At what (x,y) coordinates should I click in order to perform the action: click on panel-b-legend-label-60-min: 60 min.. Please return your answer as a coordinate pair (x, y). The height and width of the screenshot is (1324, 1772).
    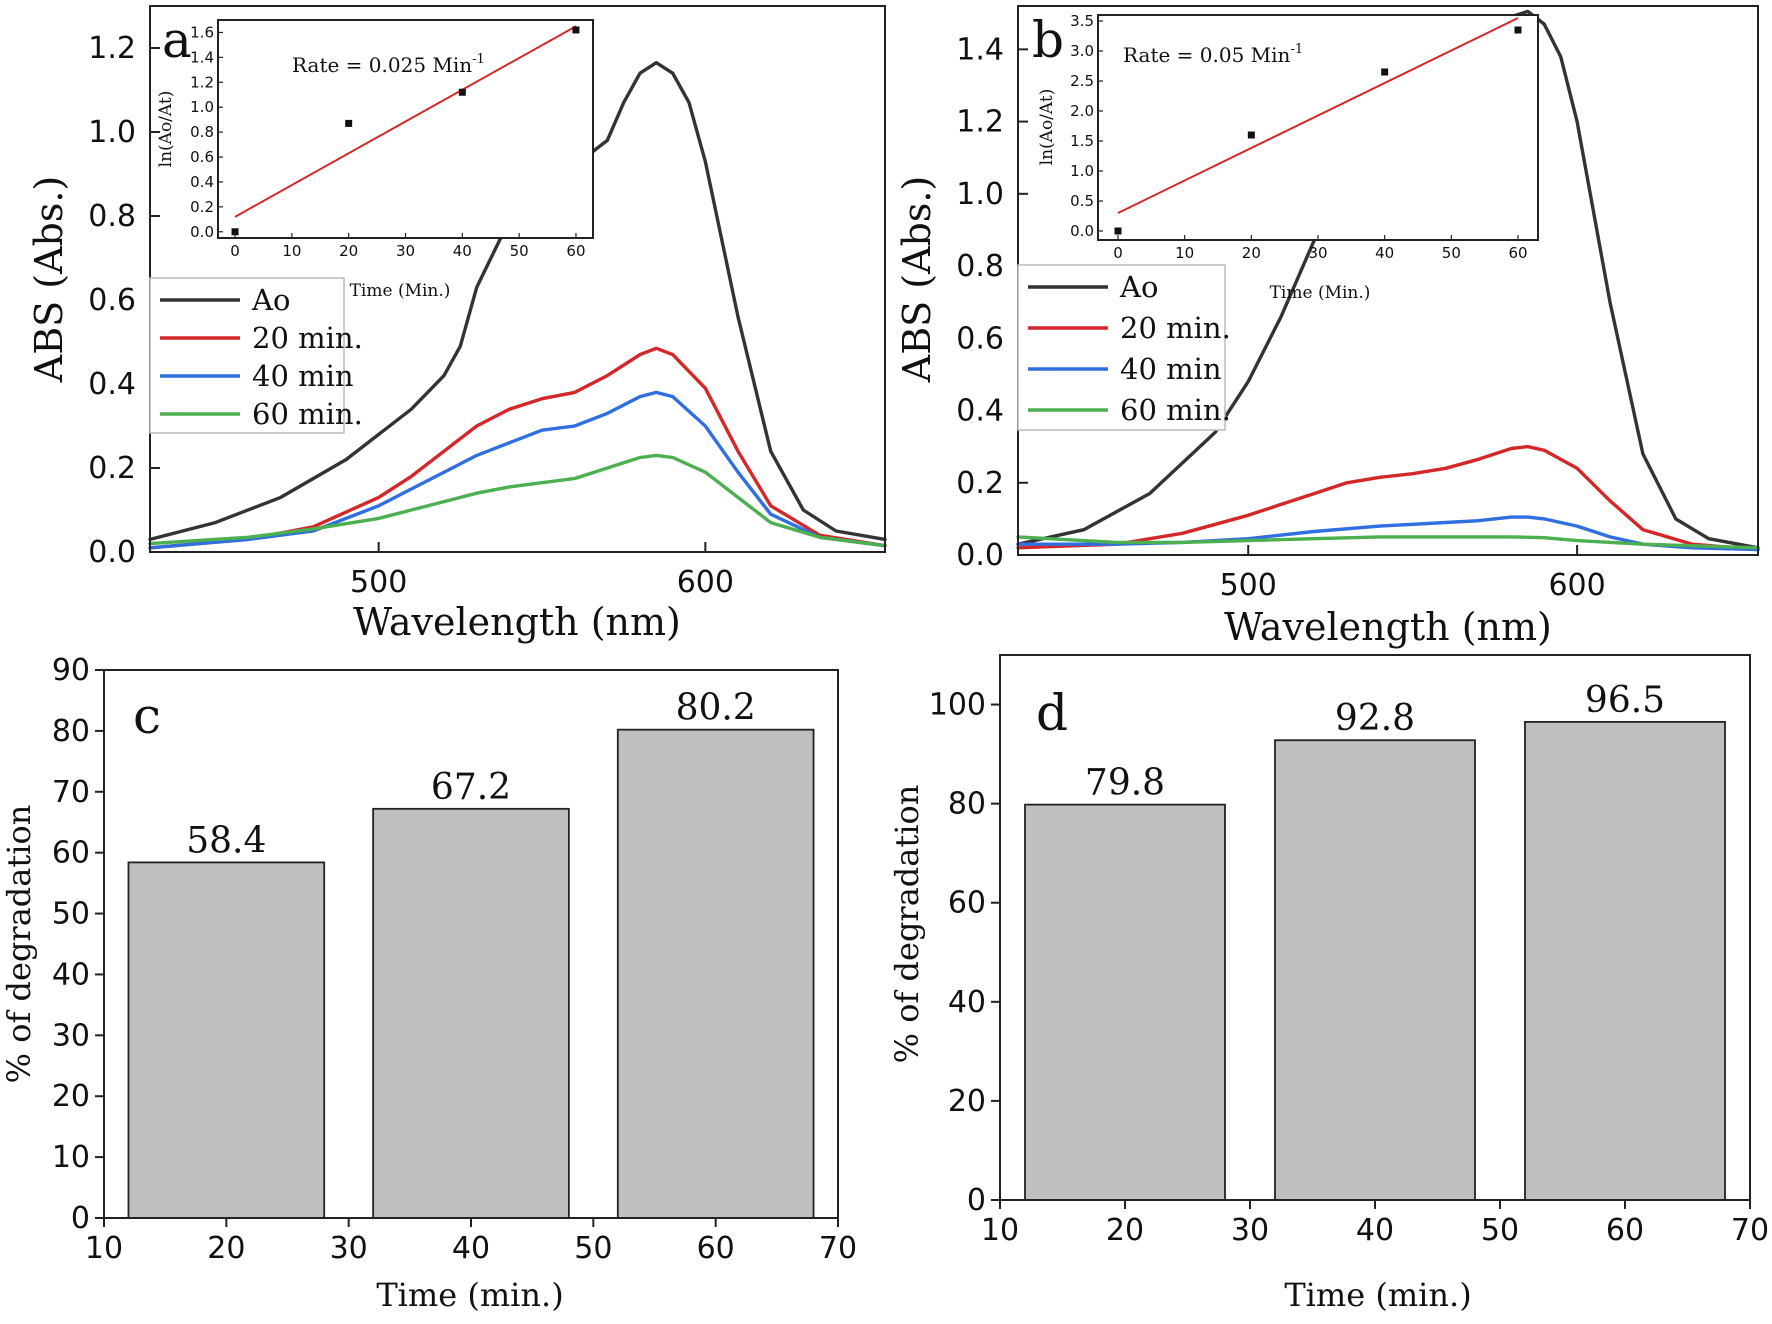
    Looking at the image, I should click on (1175, 410).